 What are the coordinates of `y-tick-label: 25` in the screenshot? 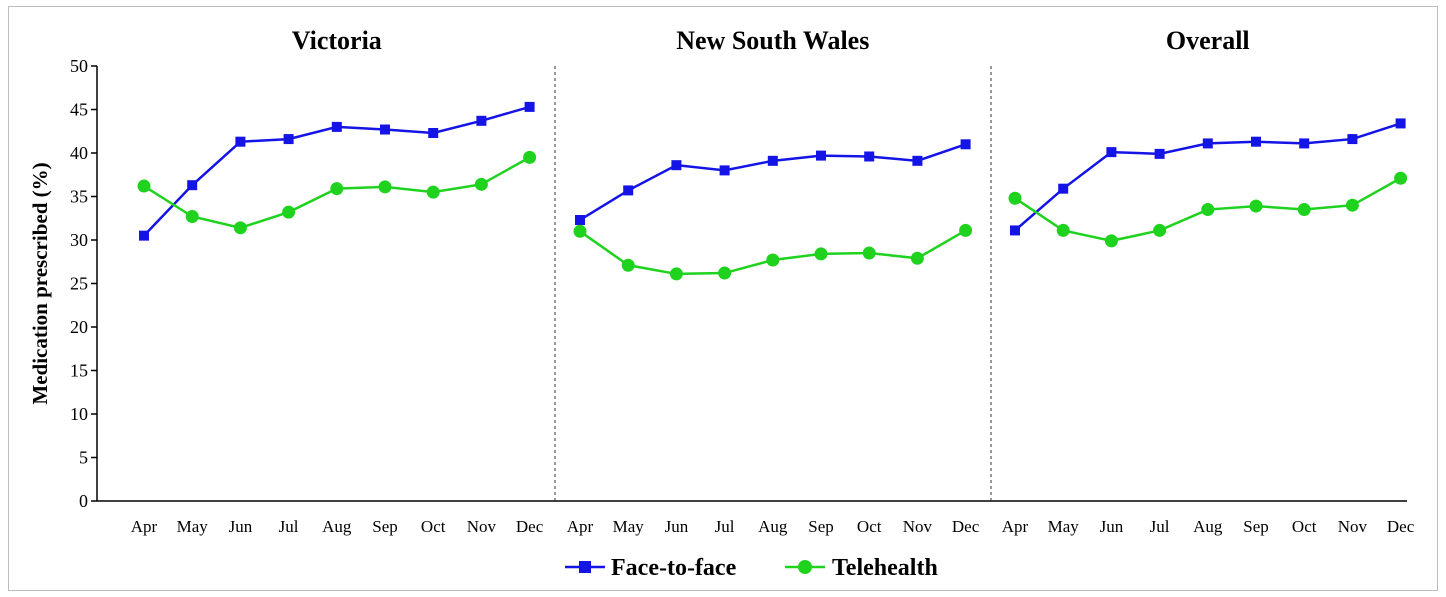 It's located at (79, 284).